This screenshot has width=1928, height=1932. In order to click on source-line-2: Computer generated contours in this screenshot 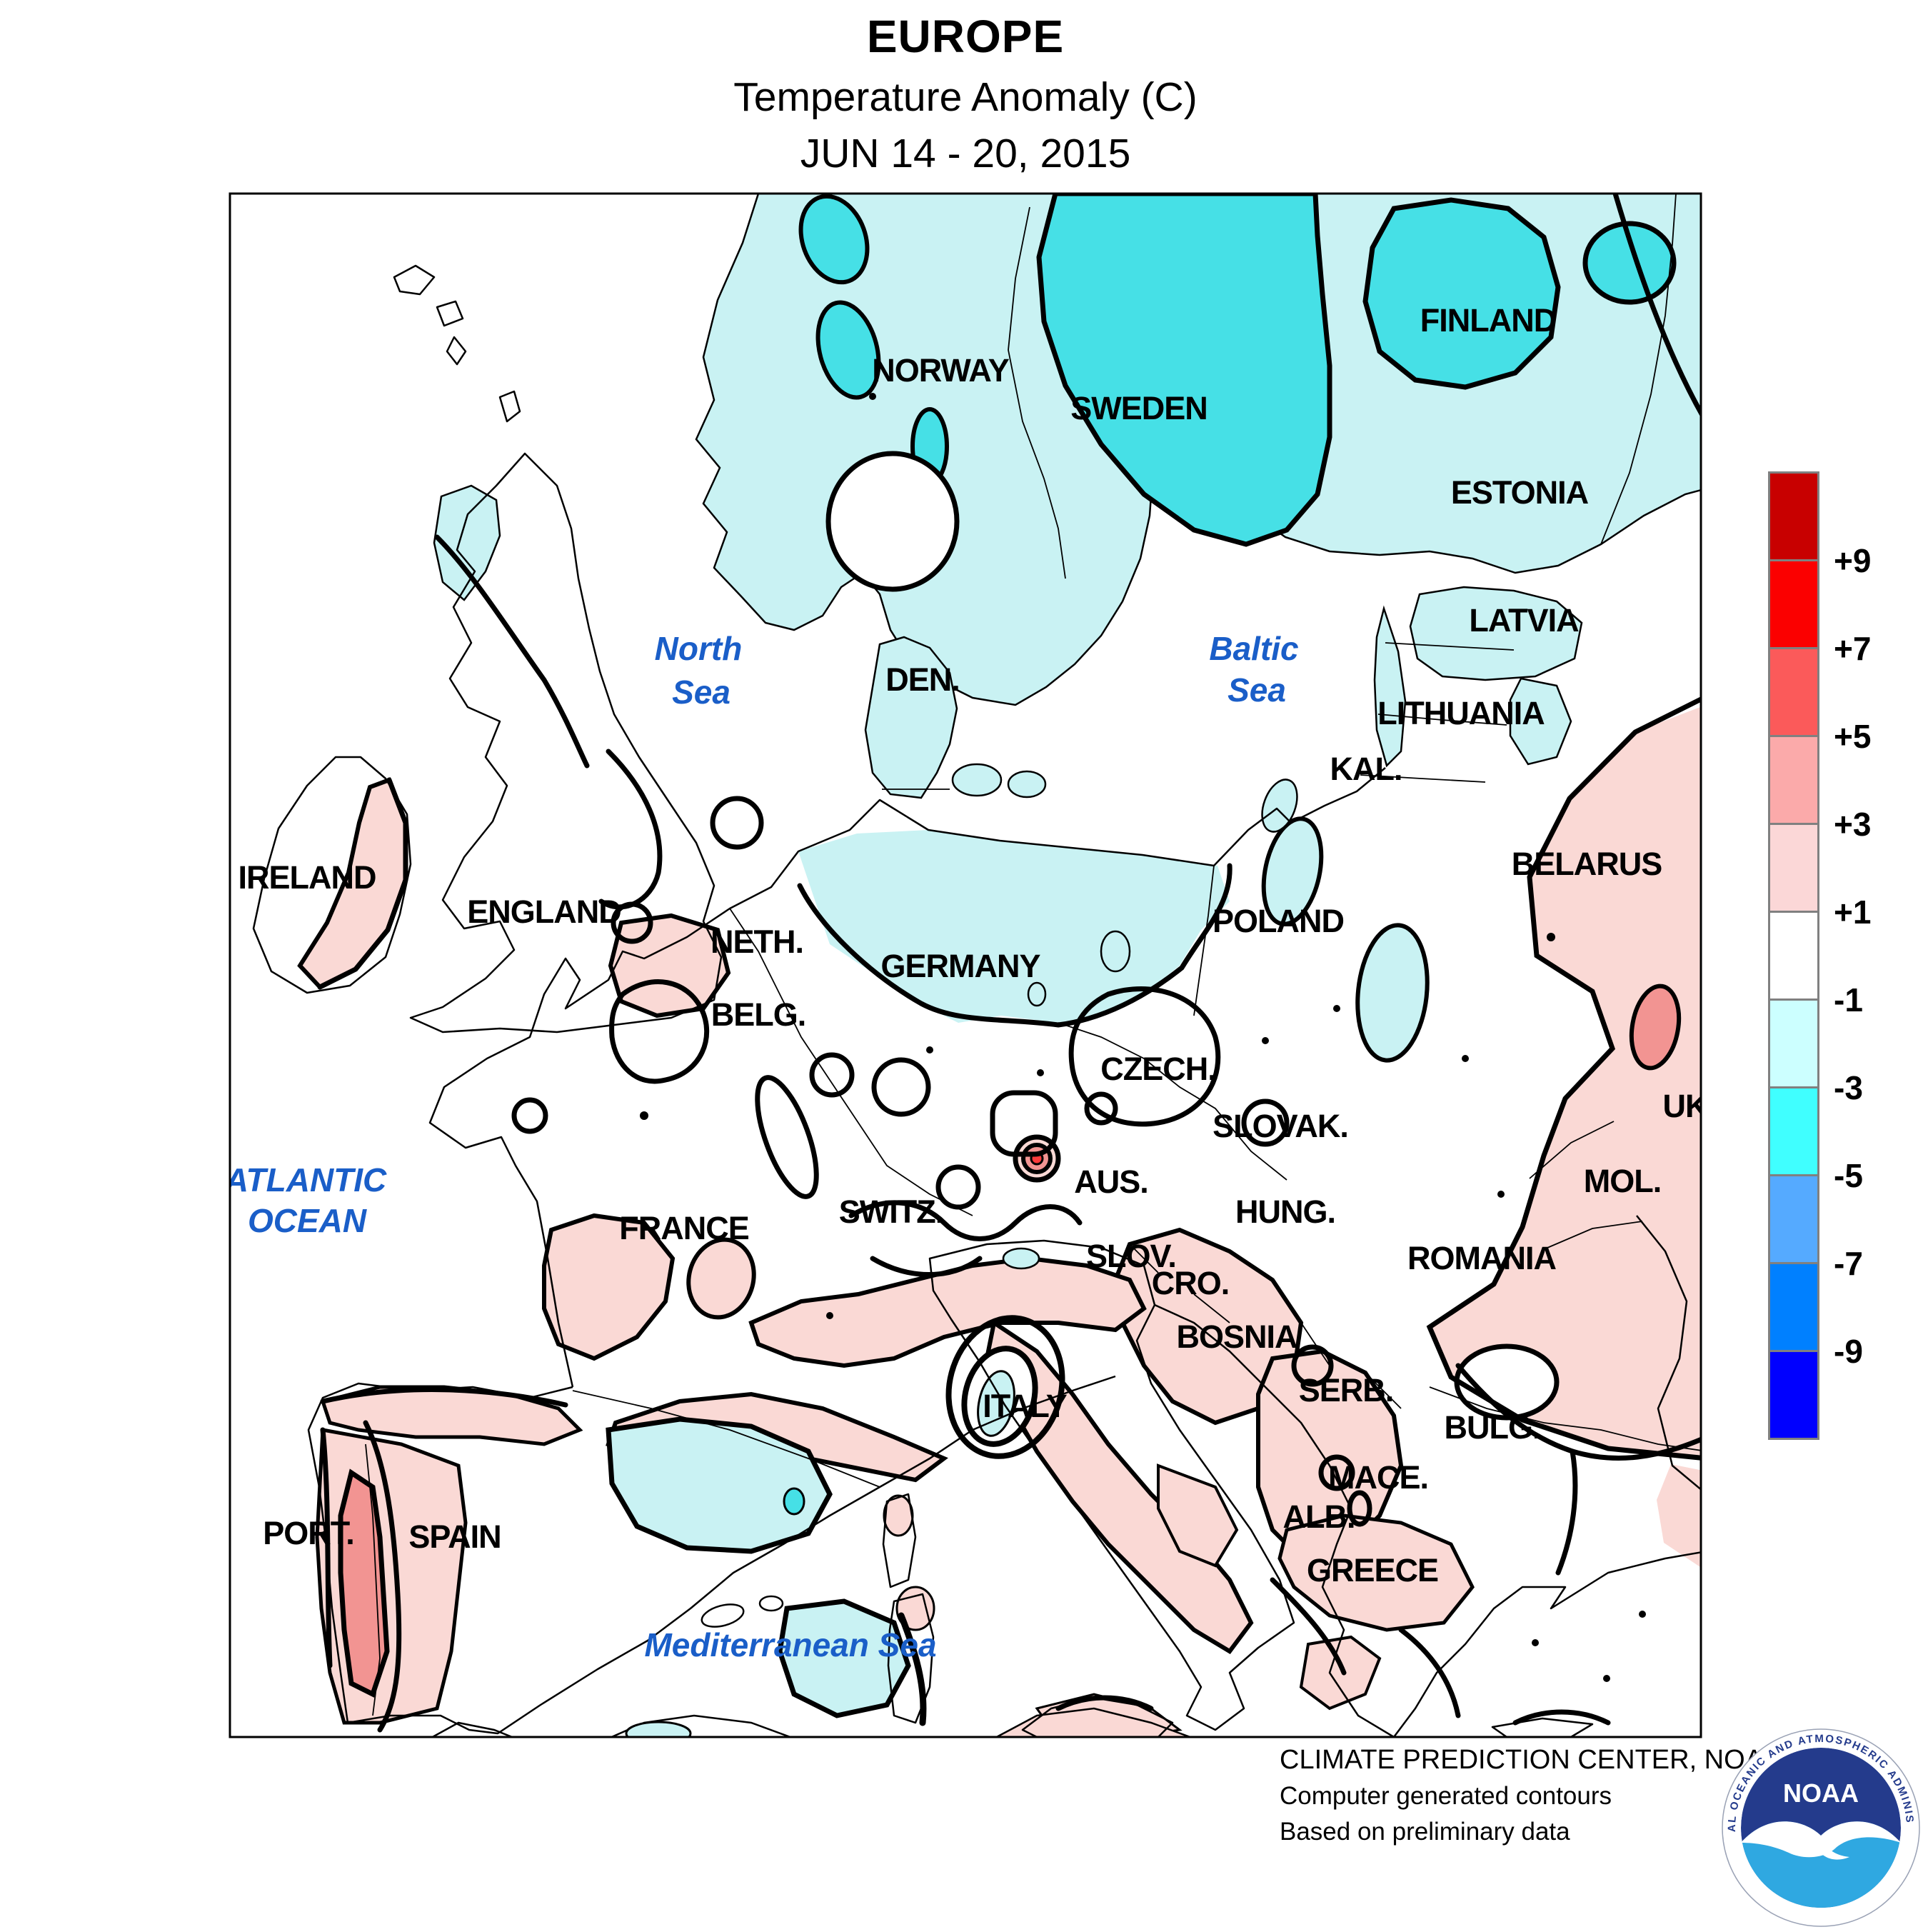, I will do `click(1446, 1796)`.